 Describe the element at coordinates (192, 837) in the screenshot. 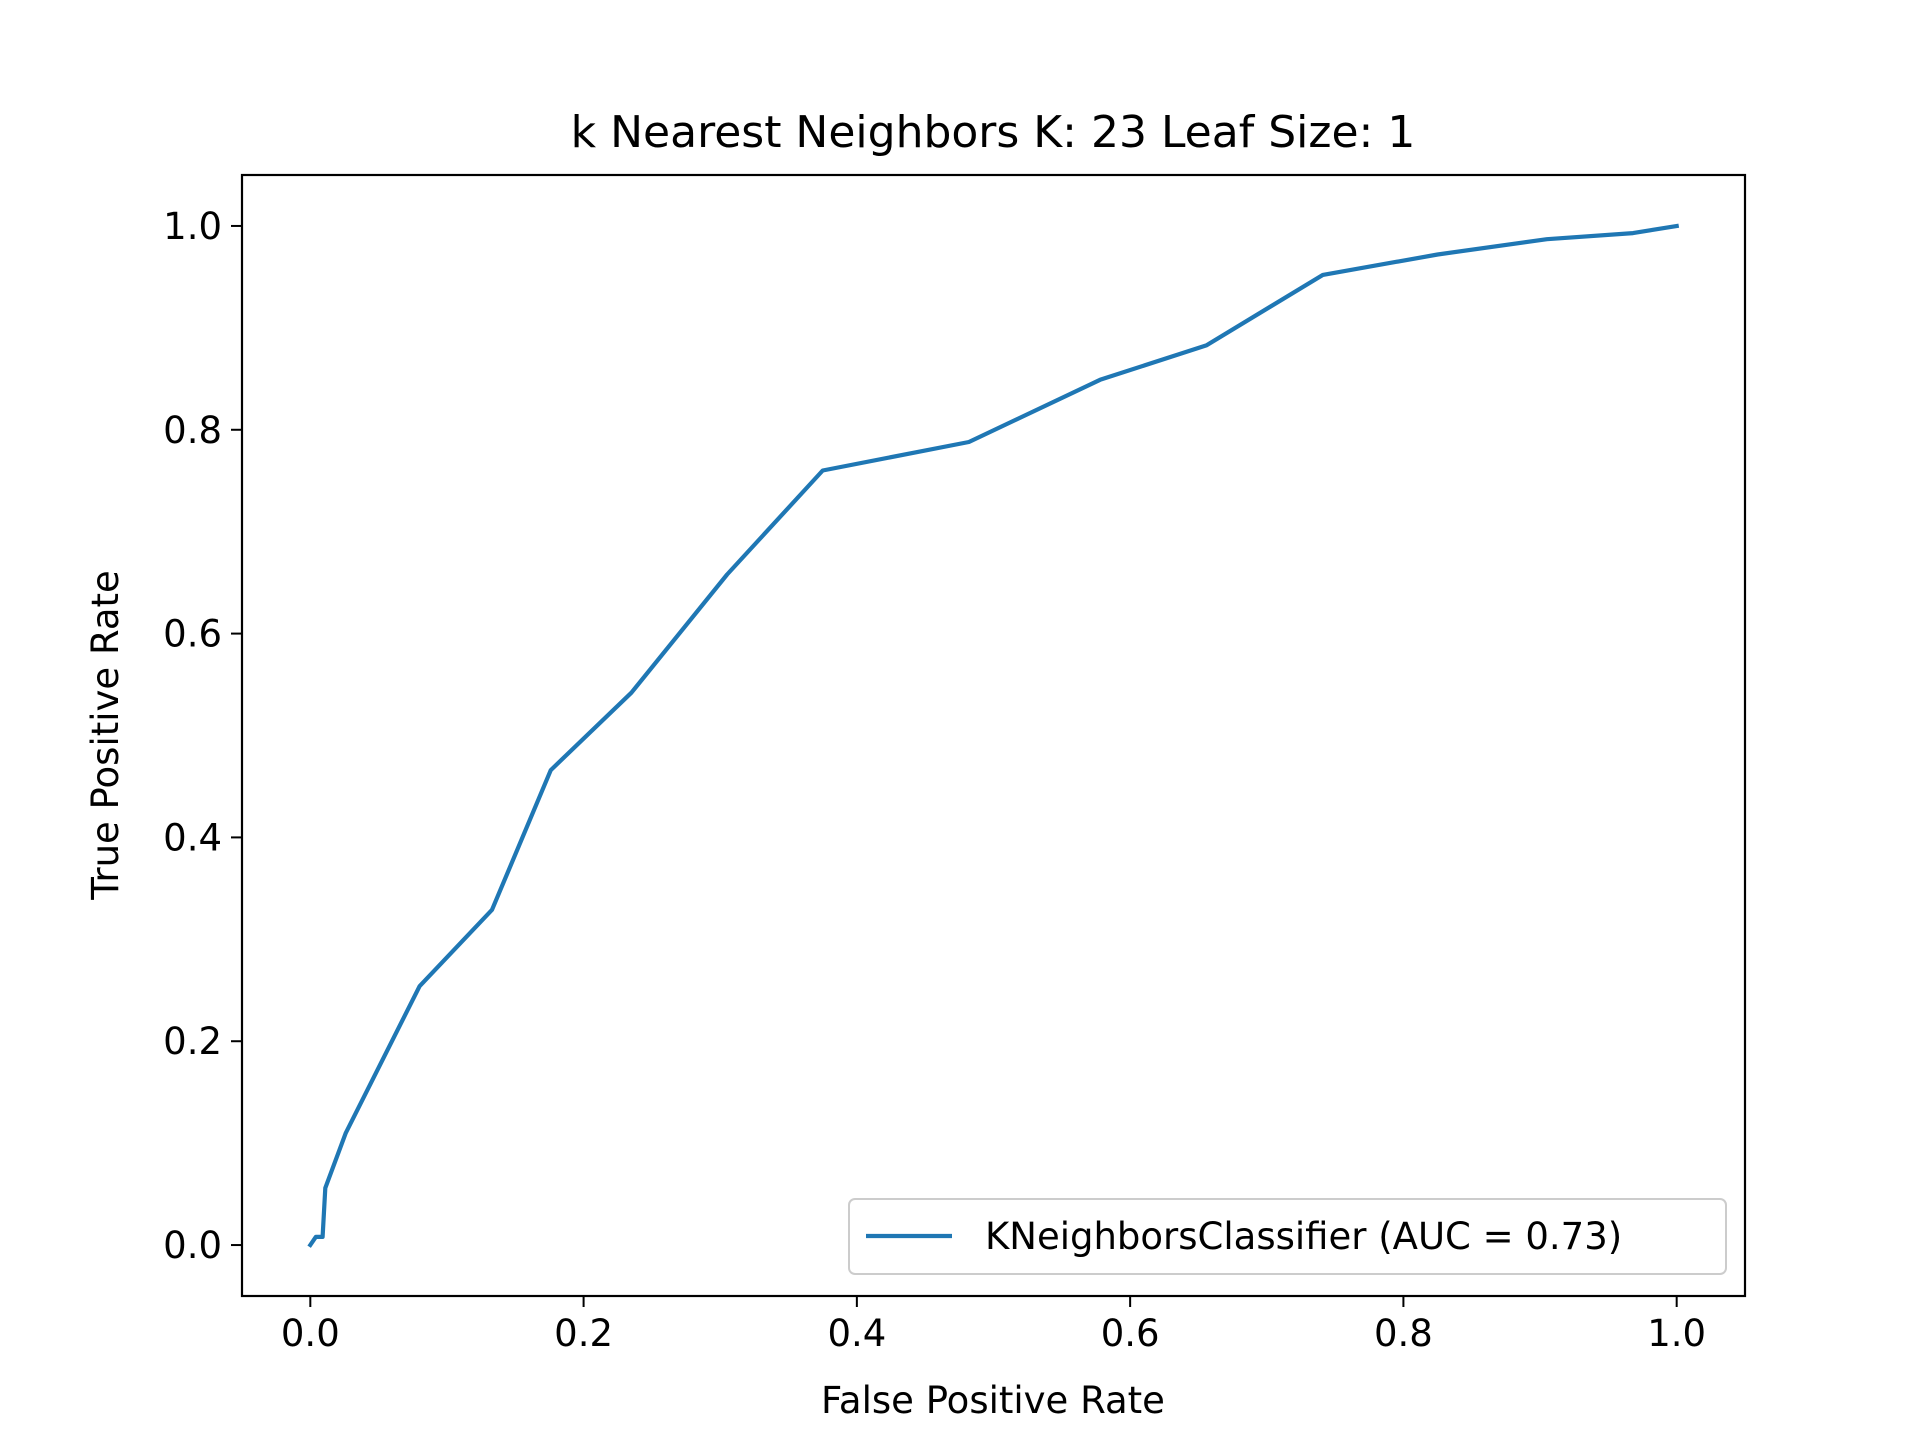

I see `y-tick-label: 0.4` at that location.